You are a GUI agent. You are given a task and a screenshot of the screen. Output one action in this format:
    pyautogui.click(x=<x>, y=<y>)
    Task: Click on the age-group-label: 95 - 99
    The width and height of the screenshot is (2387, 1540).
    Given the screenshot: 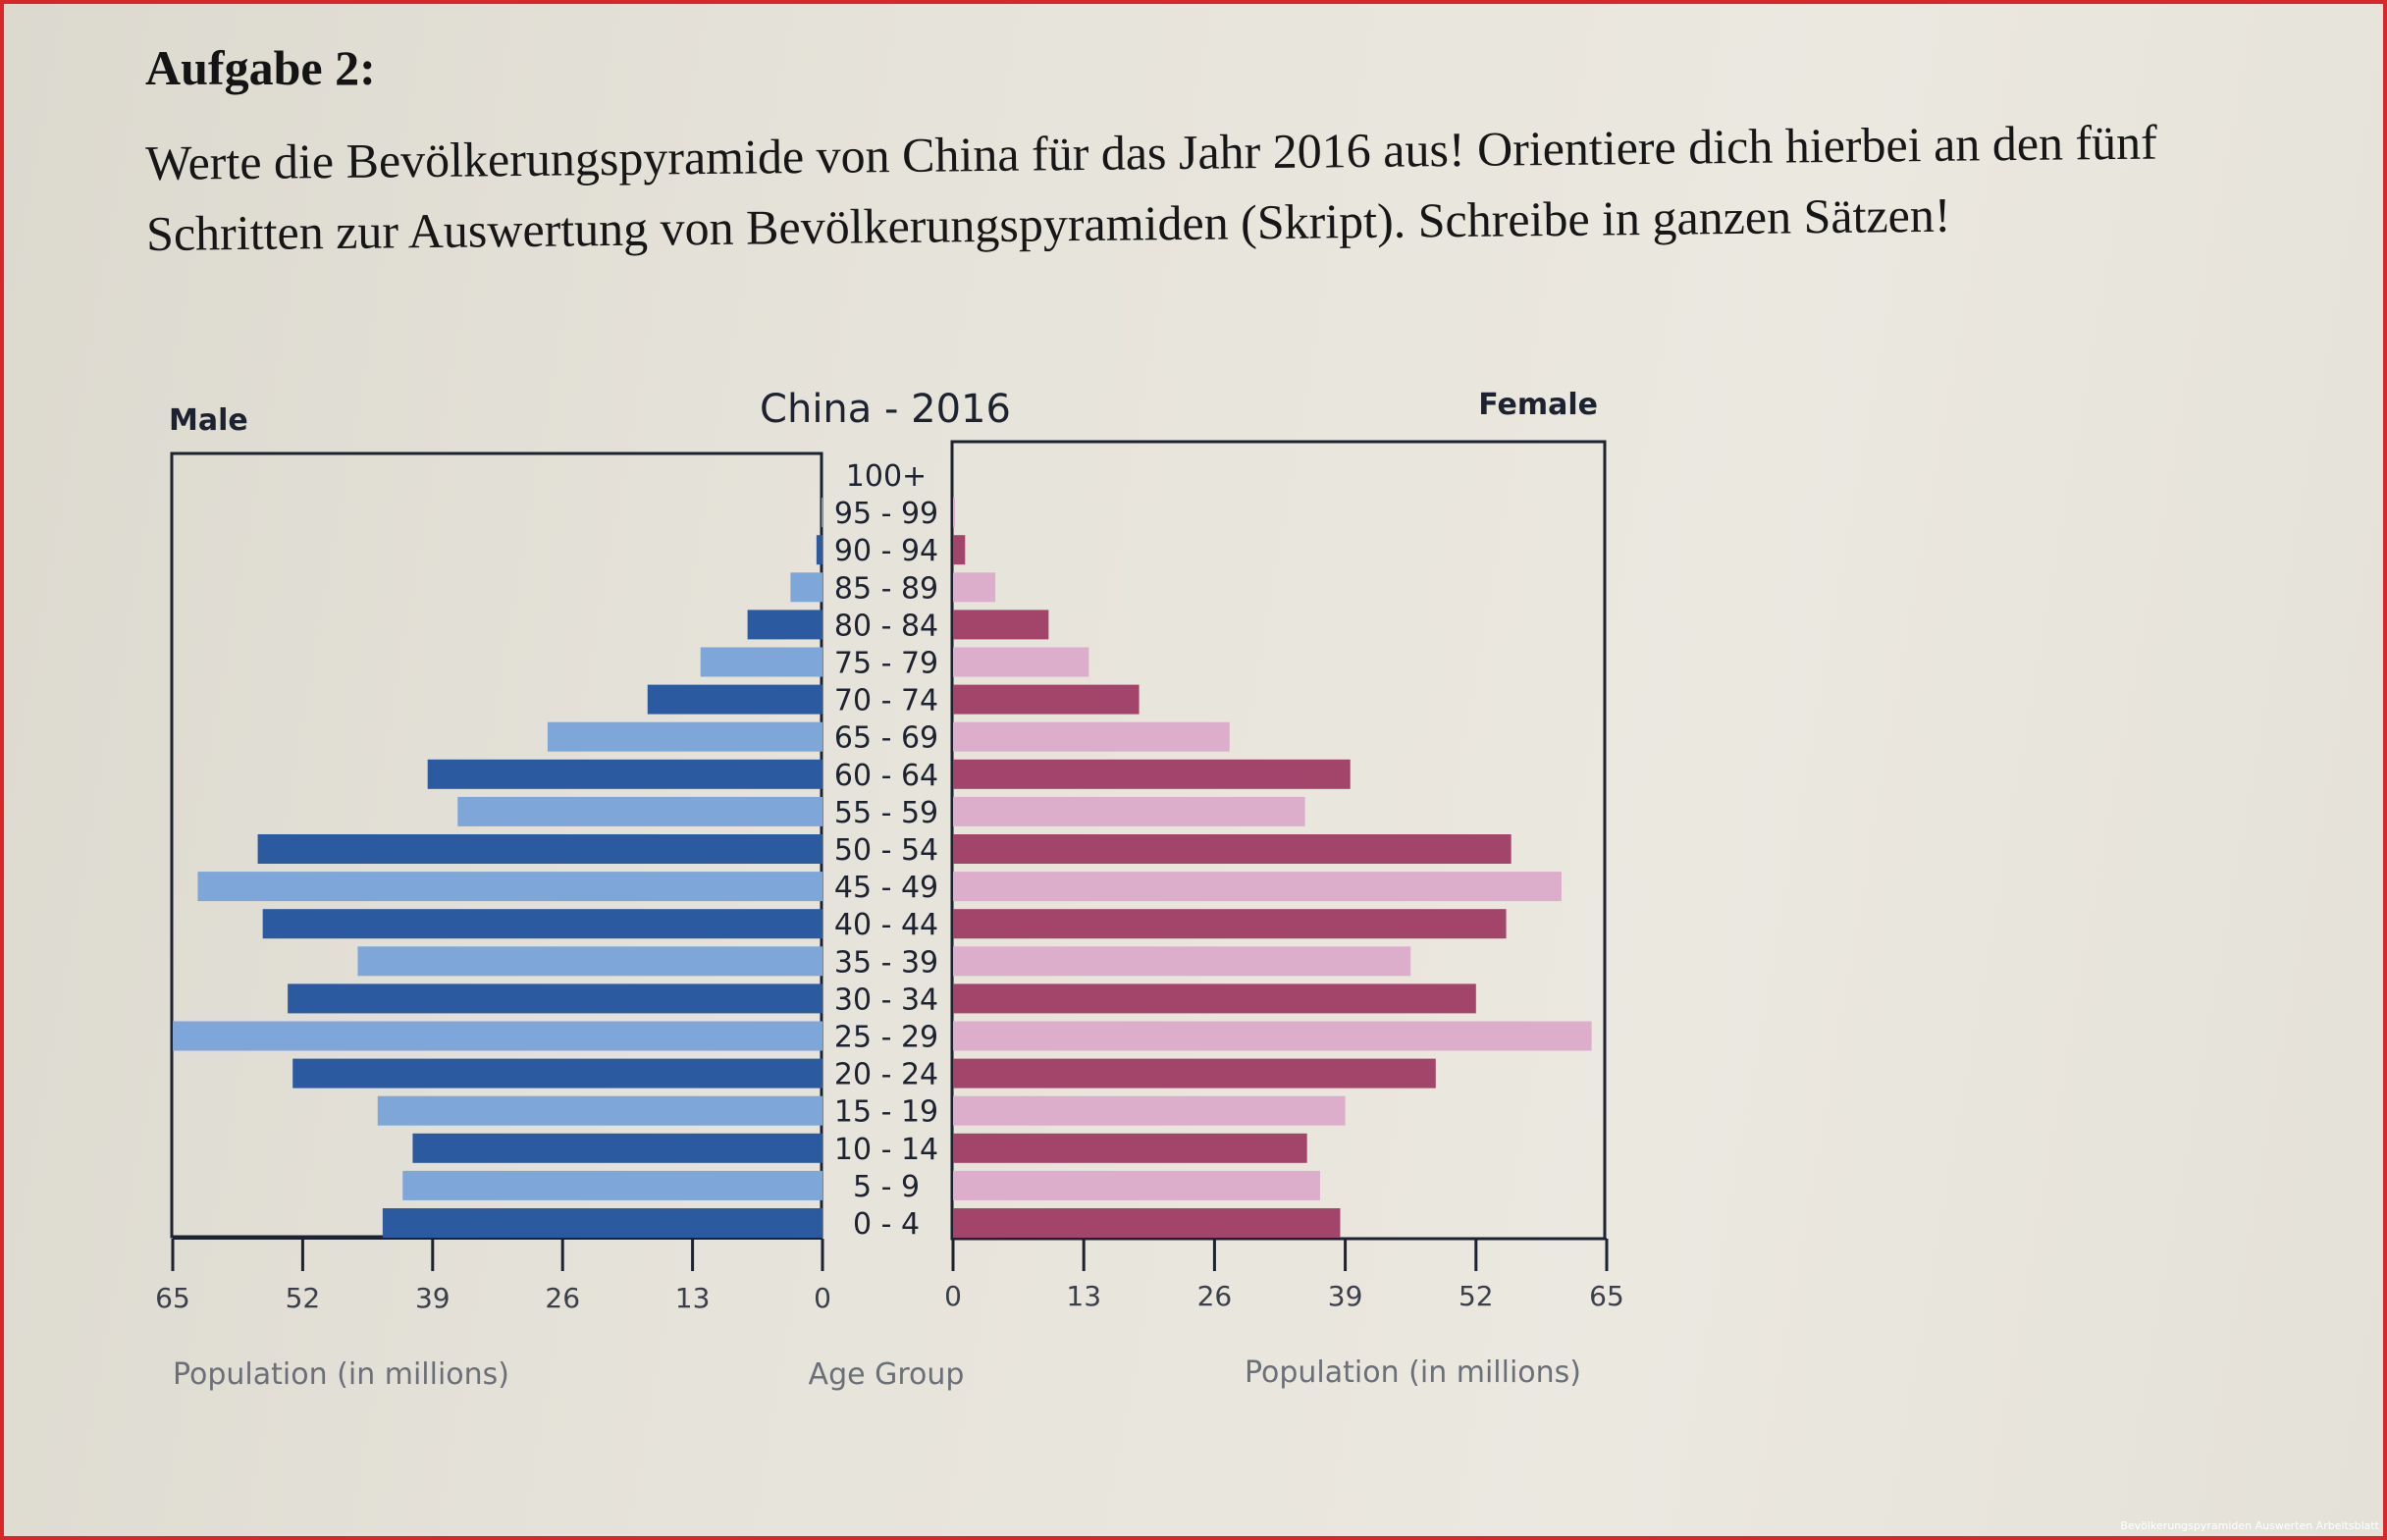 What is the action you would take?
    pyautogui.click(x=886, y=514)
    